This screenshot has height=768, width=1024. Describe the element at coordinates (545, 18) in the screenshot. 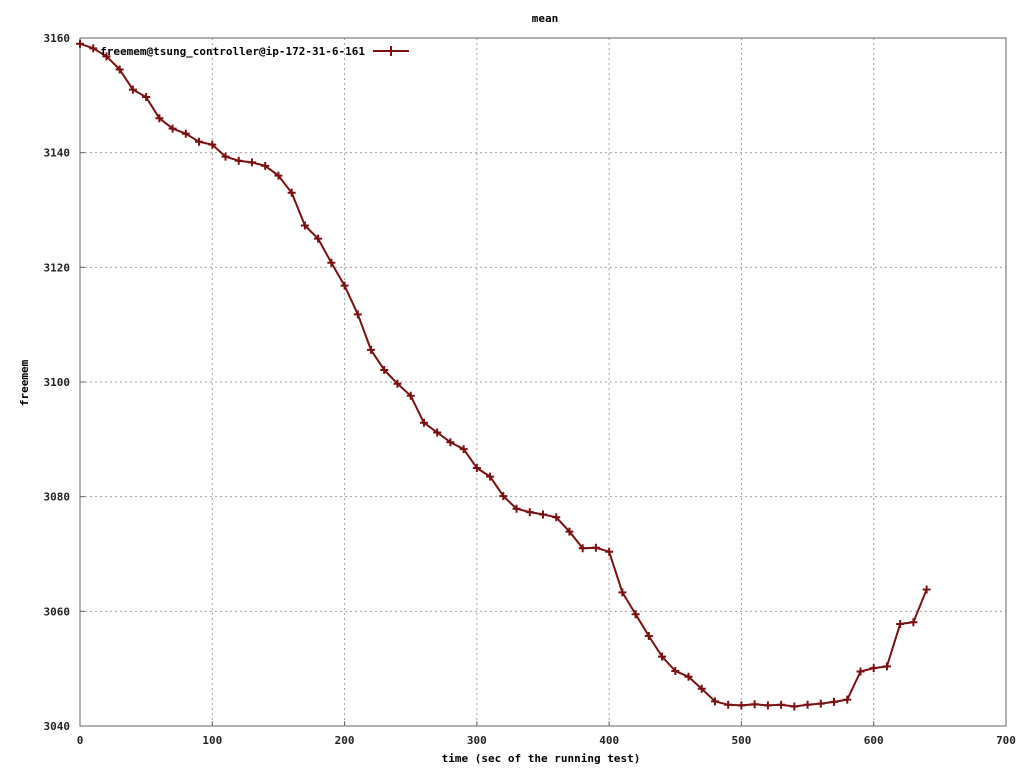

I see `chart-title: mean` at that location.